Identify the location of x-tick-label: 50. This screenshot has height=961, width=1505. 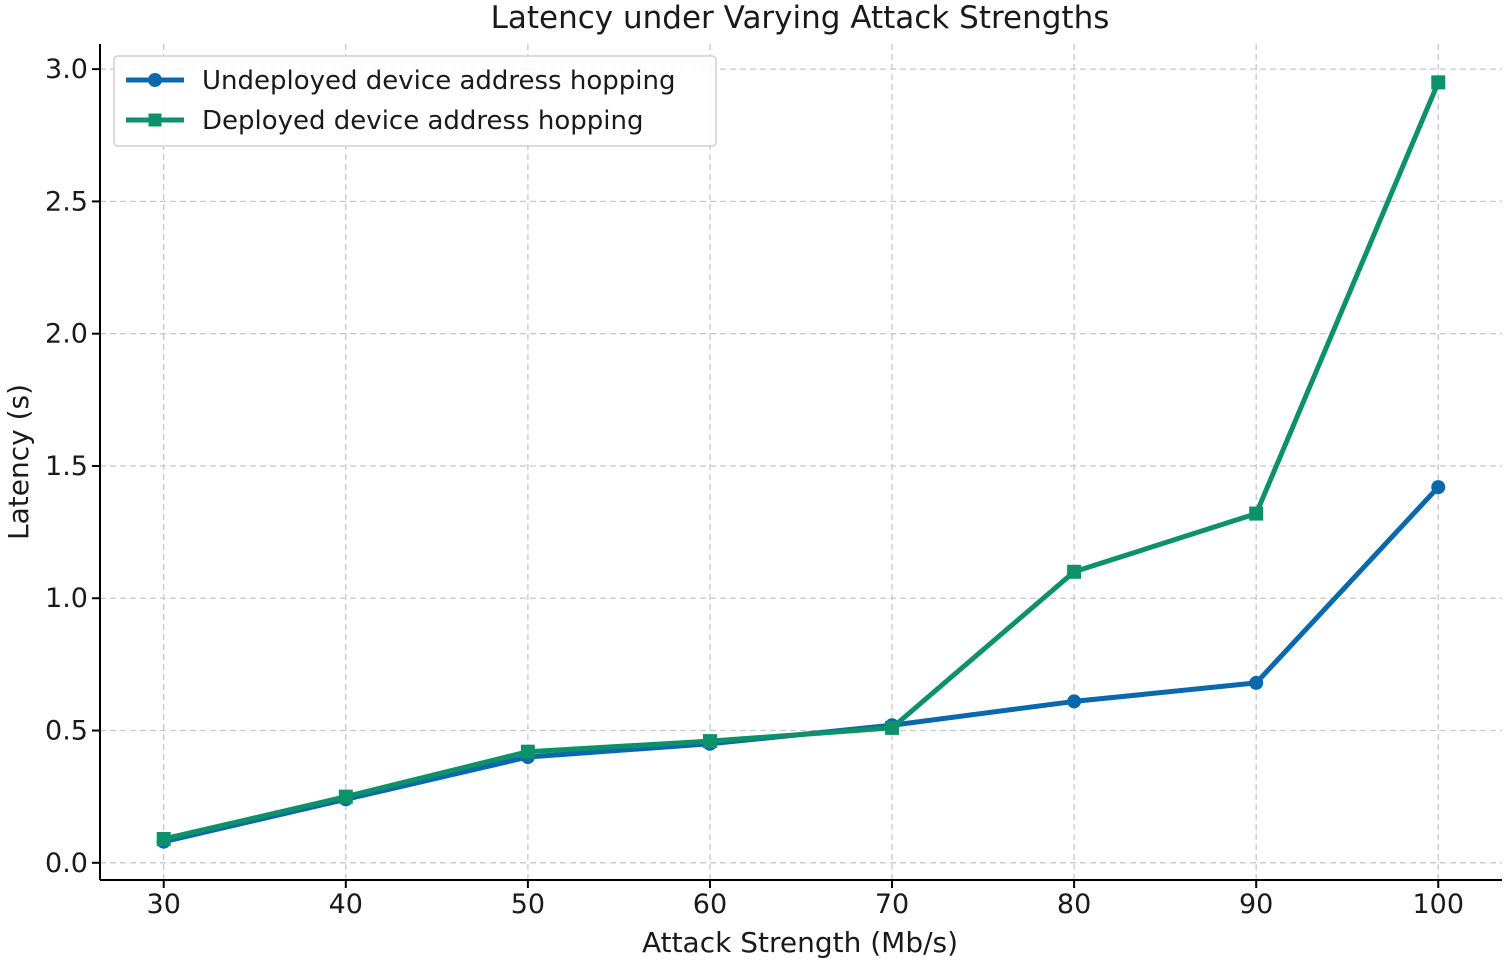
(528, 904).